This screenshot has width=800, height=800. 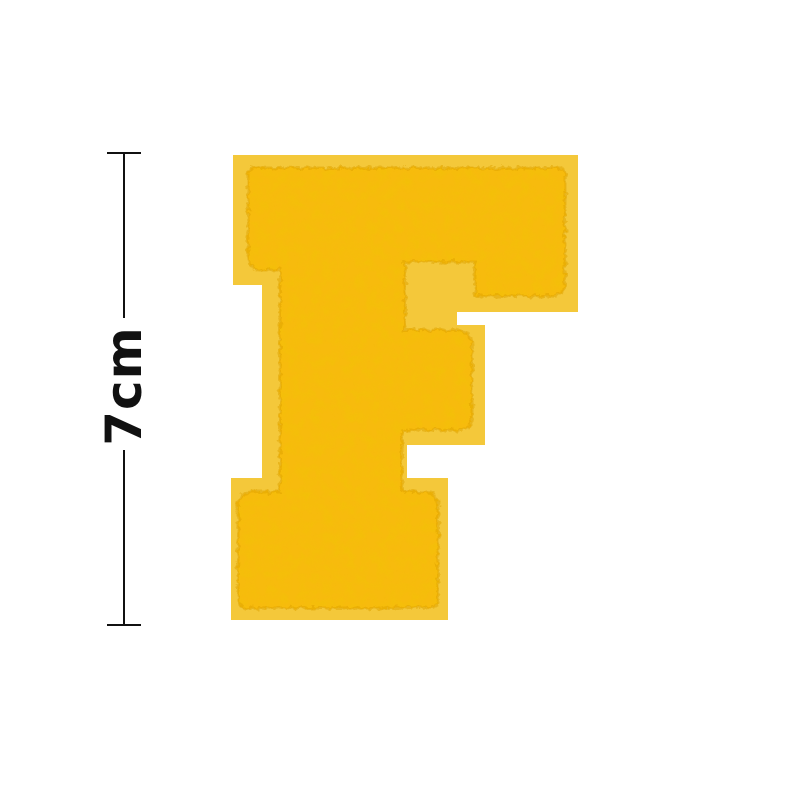 What do you see at coordinates (124, 235) in the screenshot?
I see `dimension-line-top` at bounding box center [124, 235].